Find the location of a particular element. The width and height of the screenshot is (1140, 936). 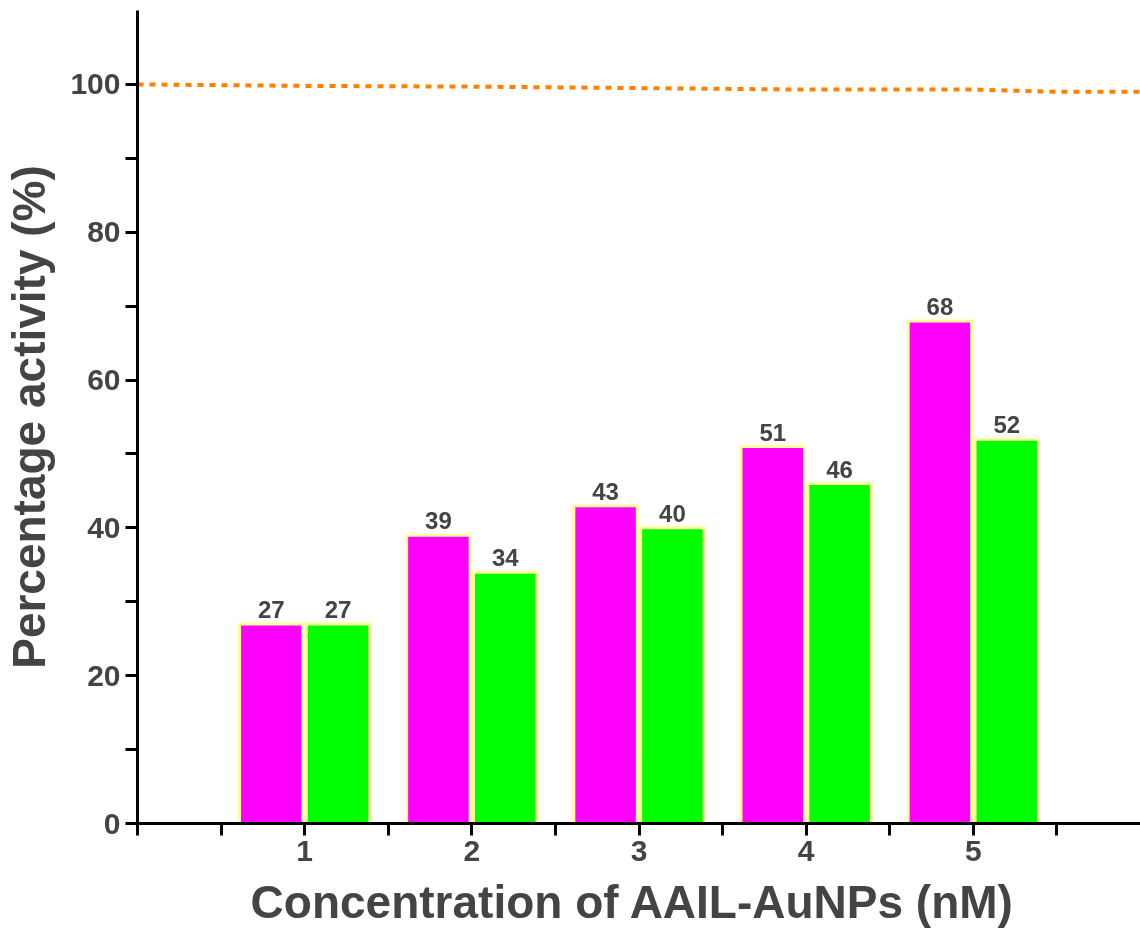

line-series is located at coordinates (638, 88).